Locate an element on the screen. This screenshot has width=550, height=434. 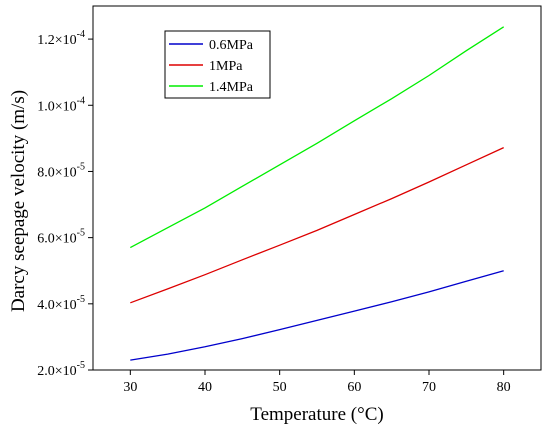
x-tick-label: 70 is located at coordinates (429, 387).